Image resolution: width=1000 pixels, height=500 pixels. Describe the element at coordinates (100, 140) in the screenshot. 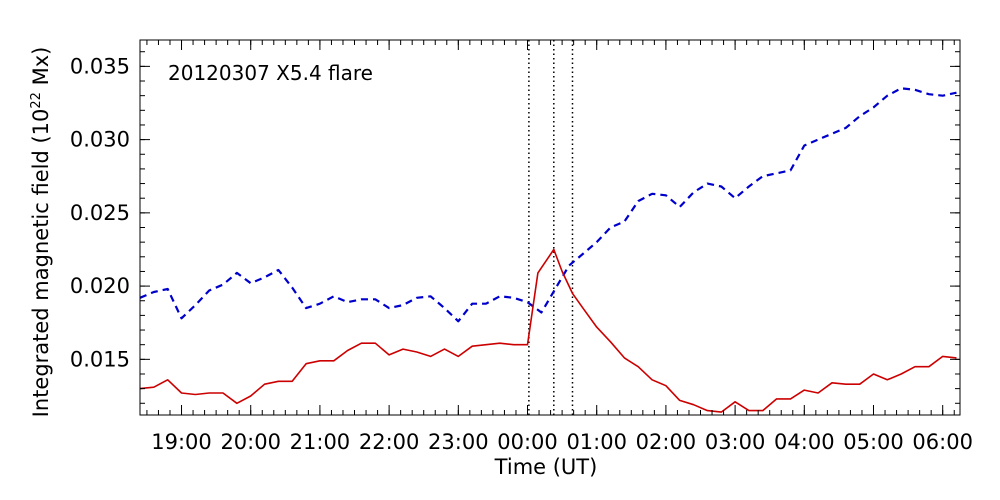

I see `y-tick-label: 0.030` at that location.